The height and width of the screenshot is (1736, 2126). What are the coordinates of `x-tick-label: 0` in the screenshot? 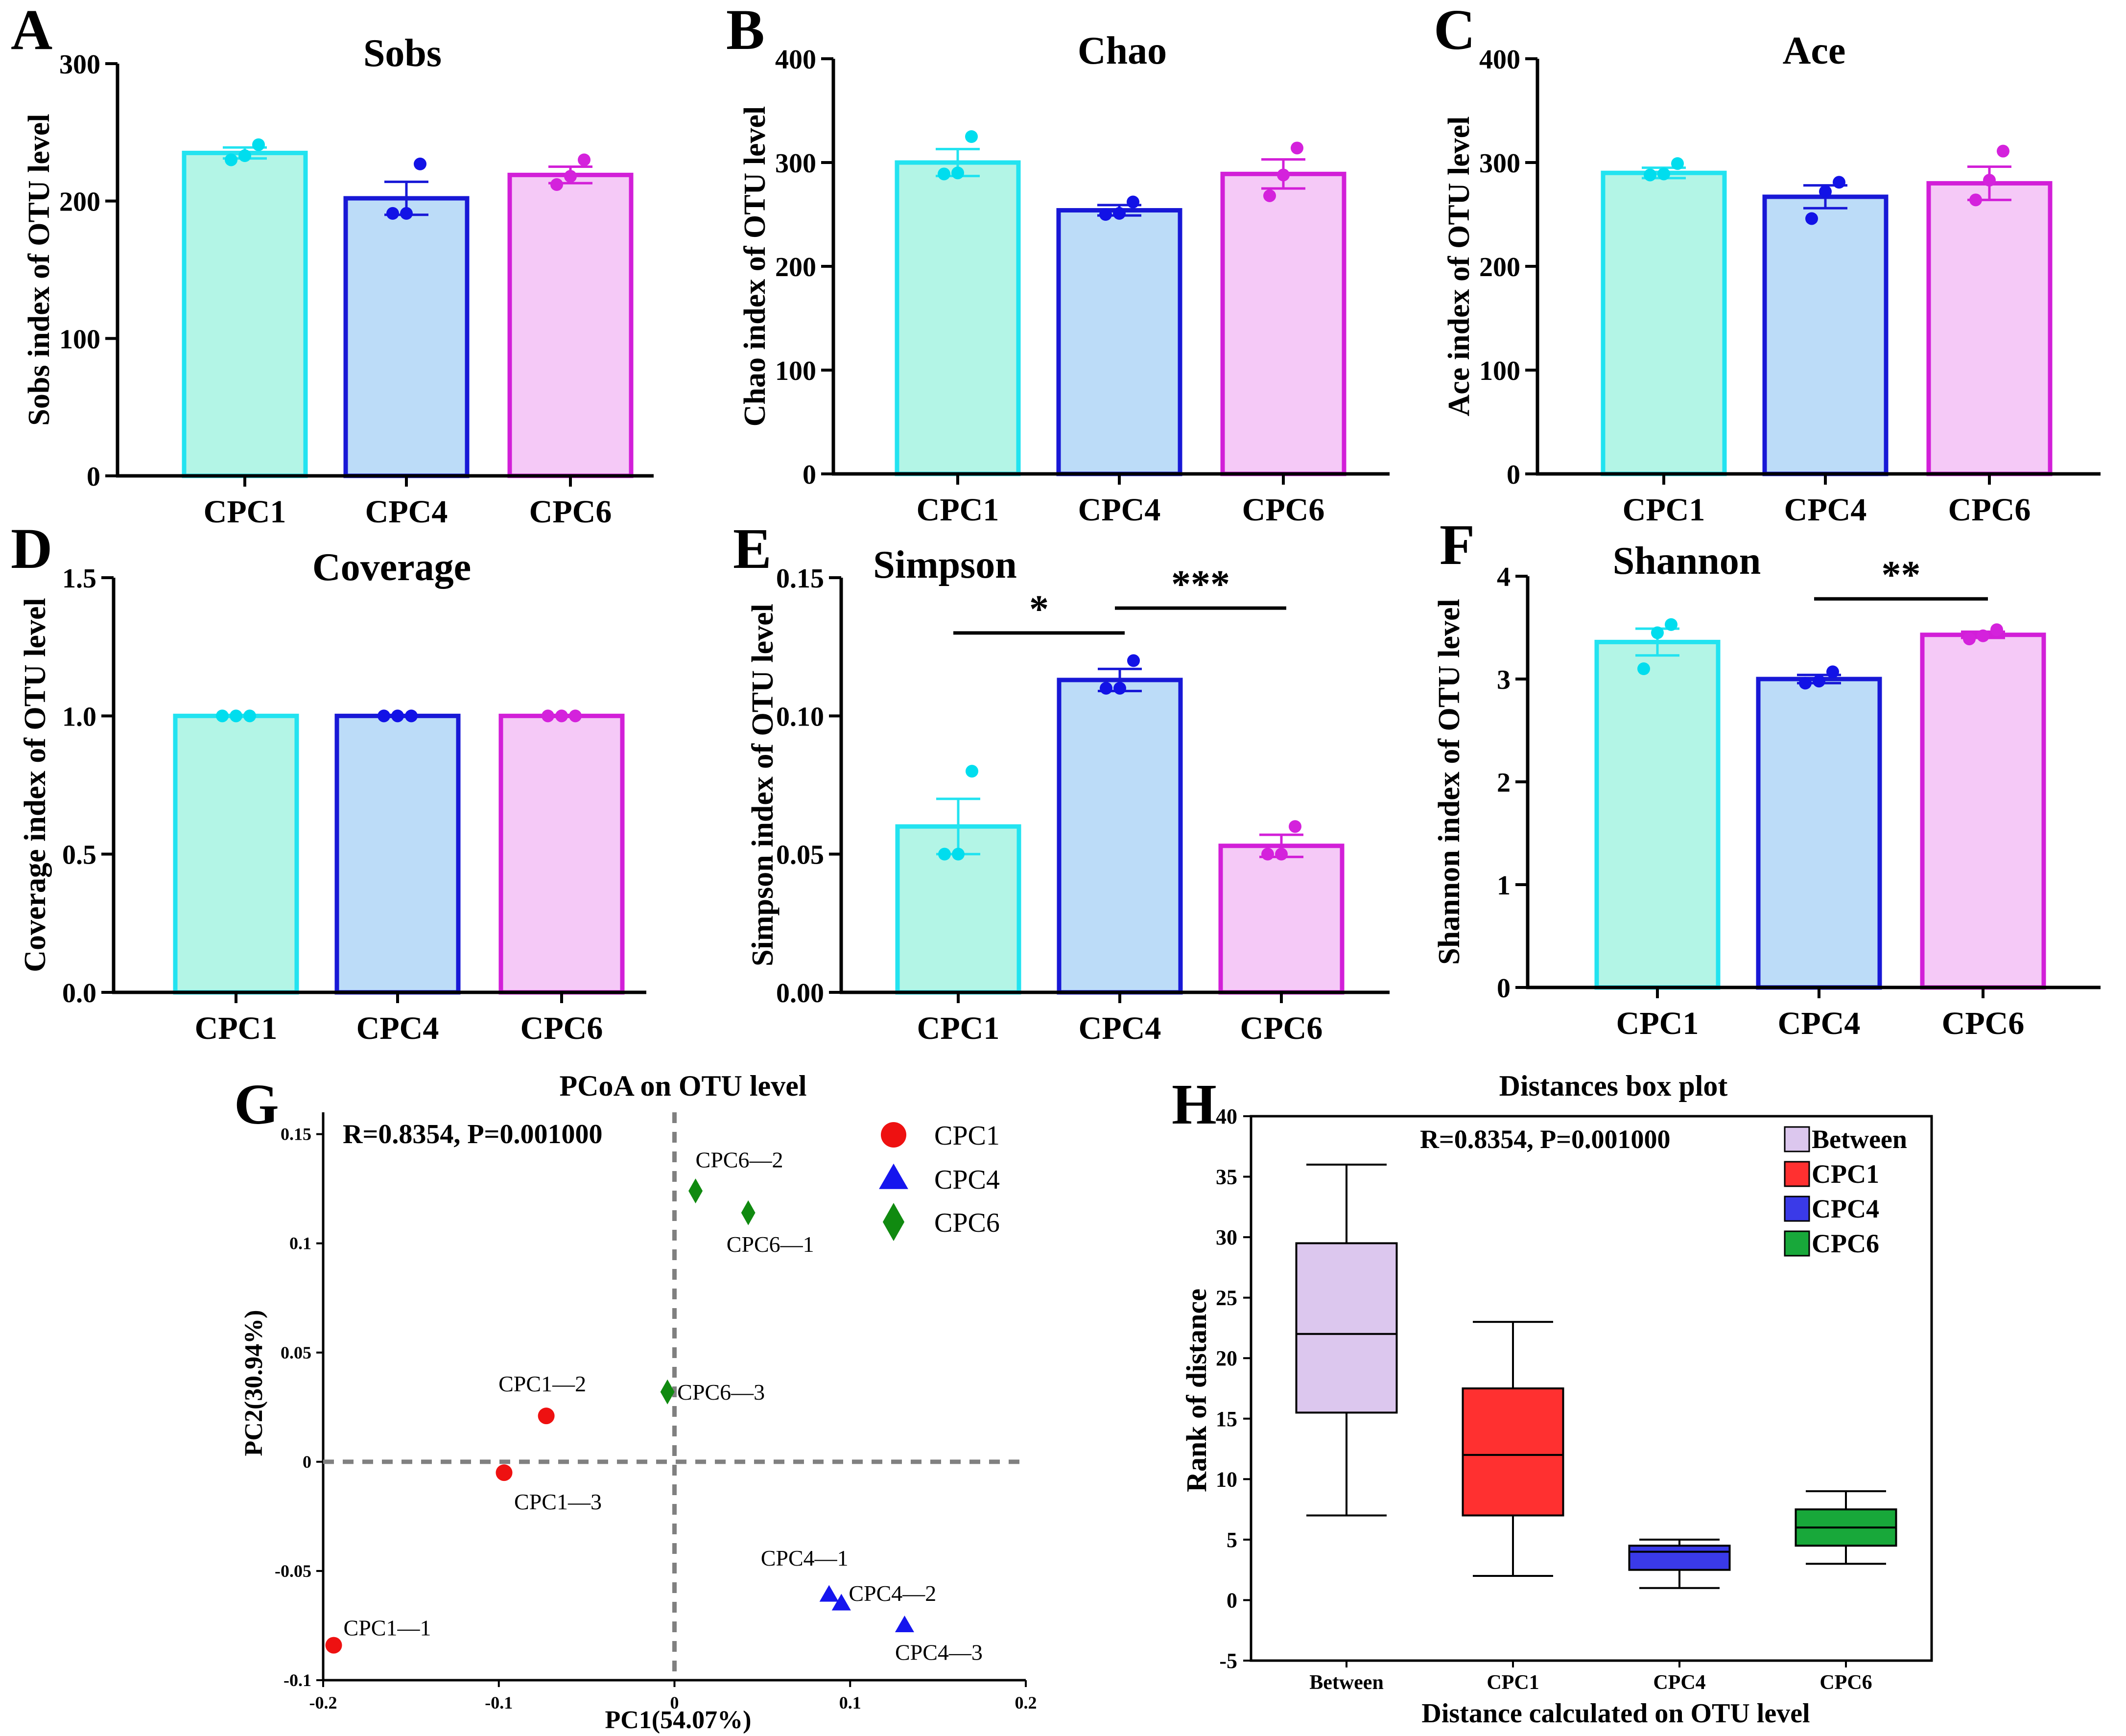 It's located at (674, 1703).